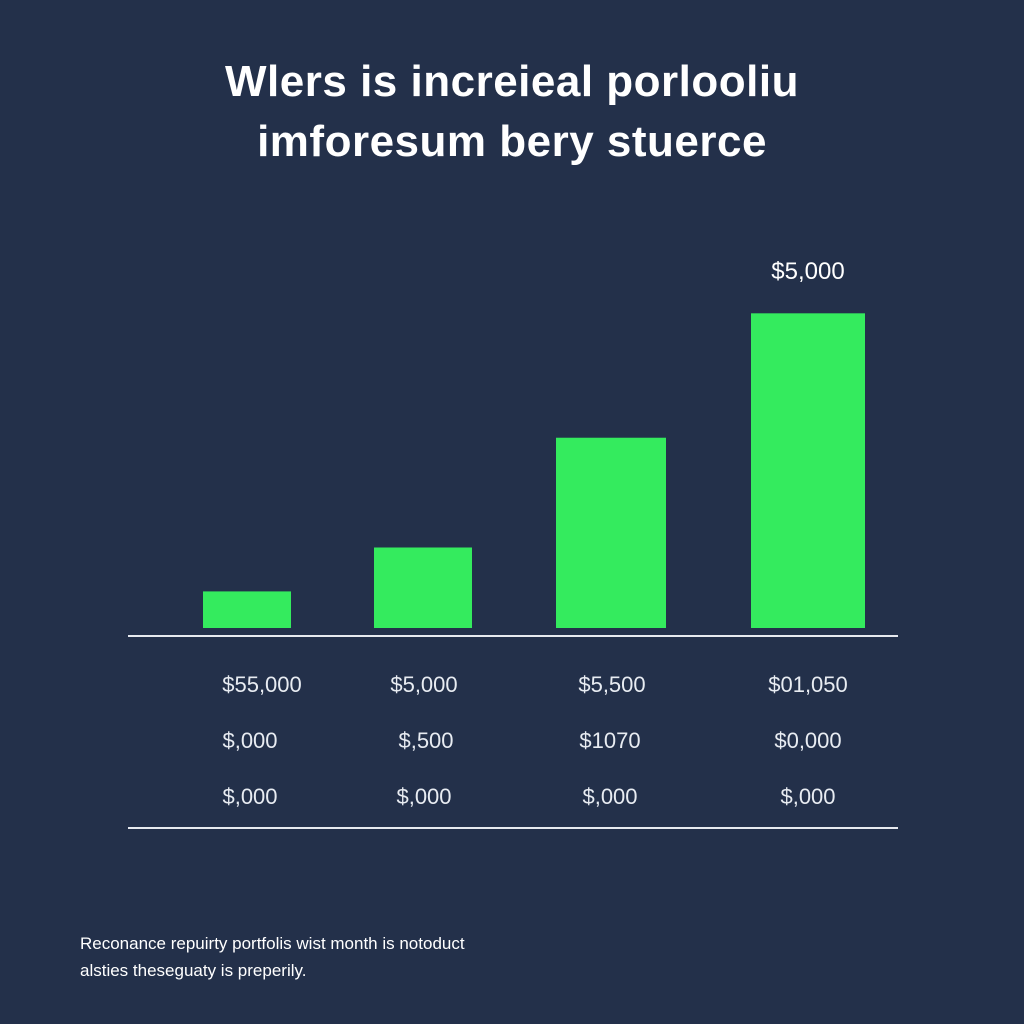 This screenshot has height=1024, width=1024. I want to click on value-row-3: $,000 $,000 $,000 $,000, so click(513, 799).